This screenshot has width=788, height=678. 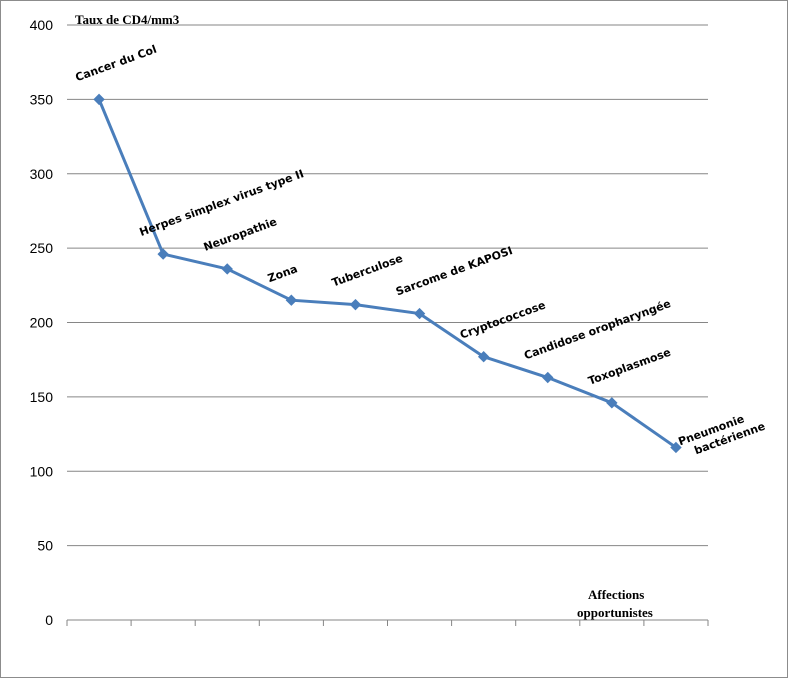 What do you see at coordinates (127, 19) in the screenshot?
I see `y-axis-title: Taux de CD4/mm3` at bounding box center [127, 19].